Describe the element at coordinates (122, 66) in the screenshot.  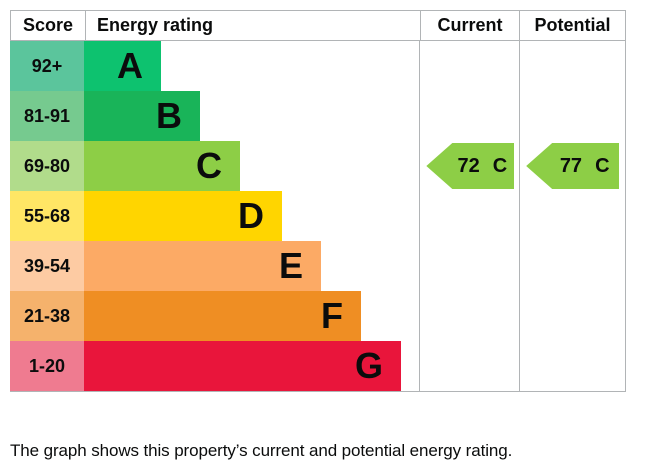
I see `band-bar-letter: A` at that location.